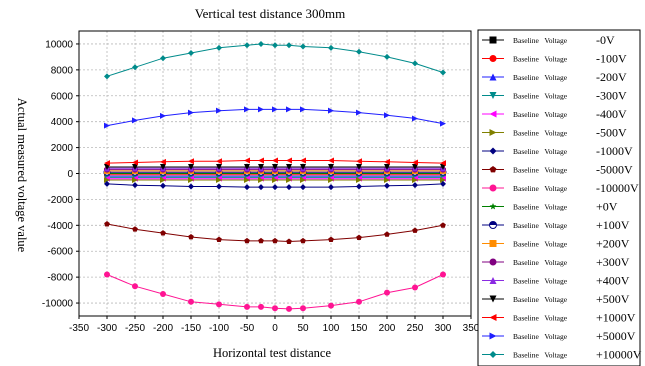  What do you see at coordinates (471, 328) in the screenshot?
I see `x-tick-label: 350` at bounding box center [471, 328].